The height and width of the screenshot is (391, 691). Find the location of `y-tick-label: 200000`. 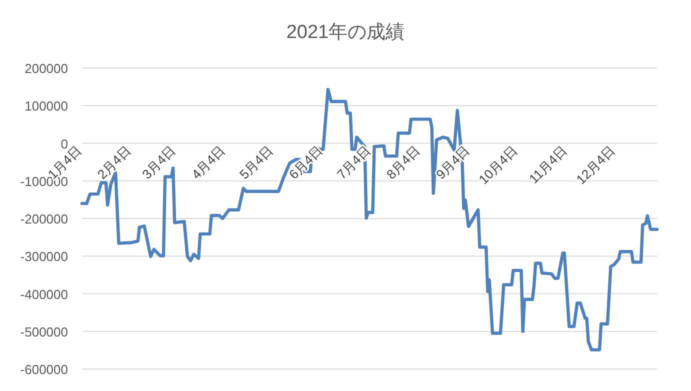

y-tick-label: 200000 is located at coordinates (46, 68).